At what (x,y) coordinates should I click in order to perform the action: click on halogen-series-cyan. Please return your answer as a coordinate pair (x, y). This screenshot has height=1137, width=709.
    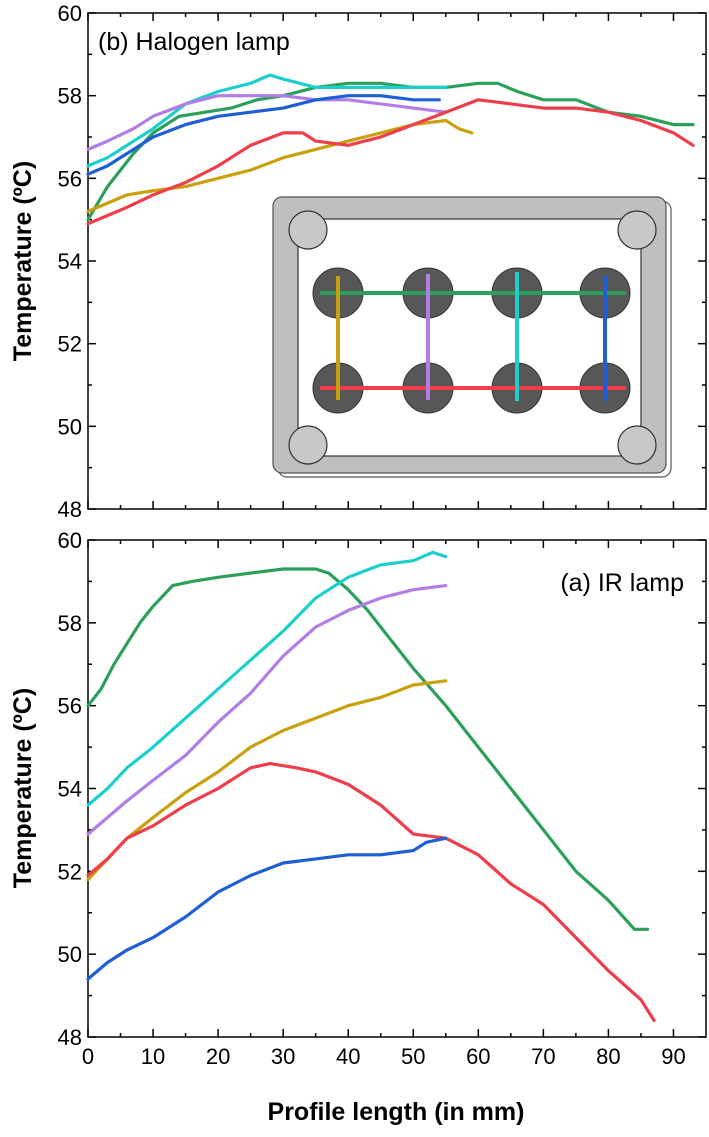
    Looking at the image, I should click on (267, 120).